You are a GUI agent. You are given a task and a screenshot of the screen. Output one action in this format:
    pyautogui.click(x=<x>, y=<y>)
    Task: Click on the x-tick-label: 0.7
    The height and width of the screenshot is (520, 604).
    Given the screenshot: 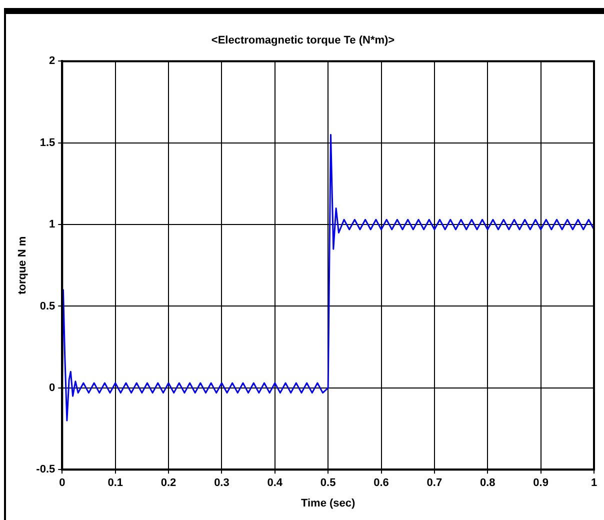 What is the action you would take?
    pyautogui.click(x=434, y=483)
    